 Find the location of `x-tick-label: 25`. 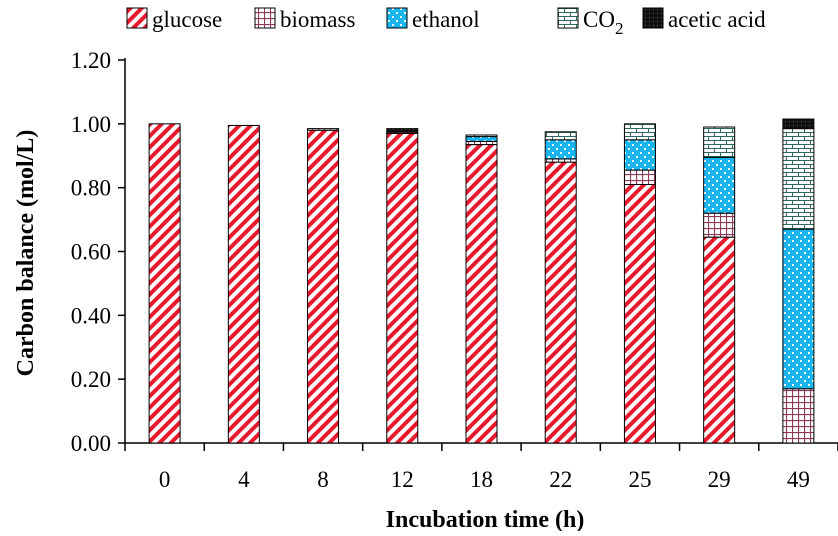

x-tick-label: 25 is located at coordinates (639, 479).